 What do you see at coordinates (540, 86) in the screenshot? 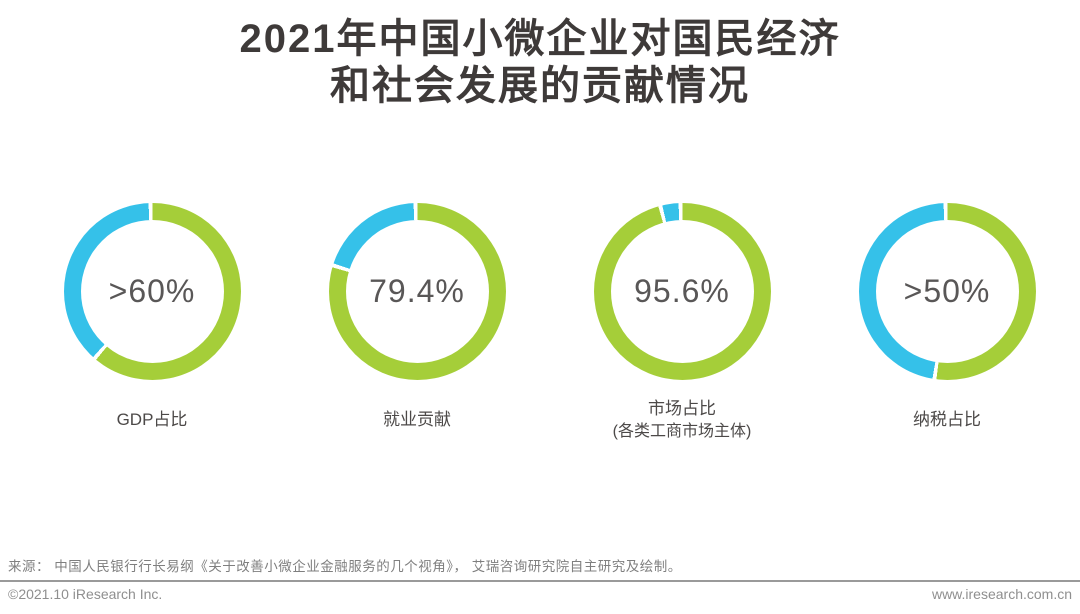
I see `title-line-2: 和社会发展的贡献情况` at bounding box center [540, 86].